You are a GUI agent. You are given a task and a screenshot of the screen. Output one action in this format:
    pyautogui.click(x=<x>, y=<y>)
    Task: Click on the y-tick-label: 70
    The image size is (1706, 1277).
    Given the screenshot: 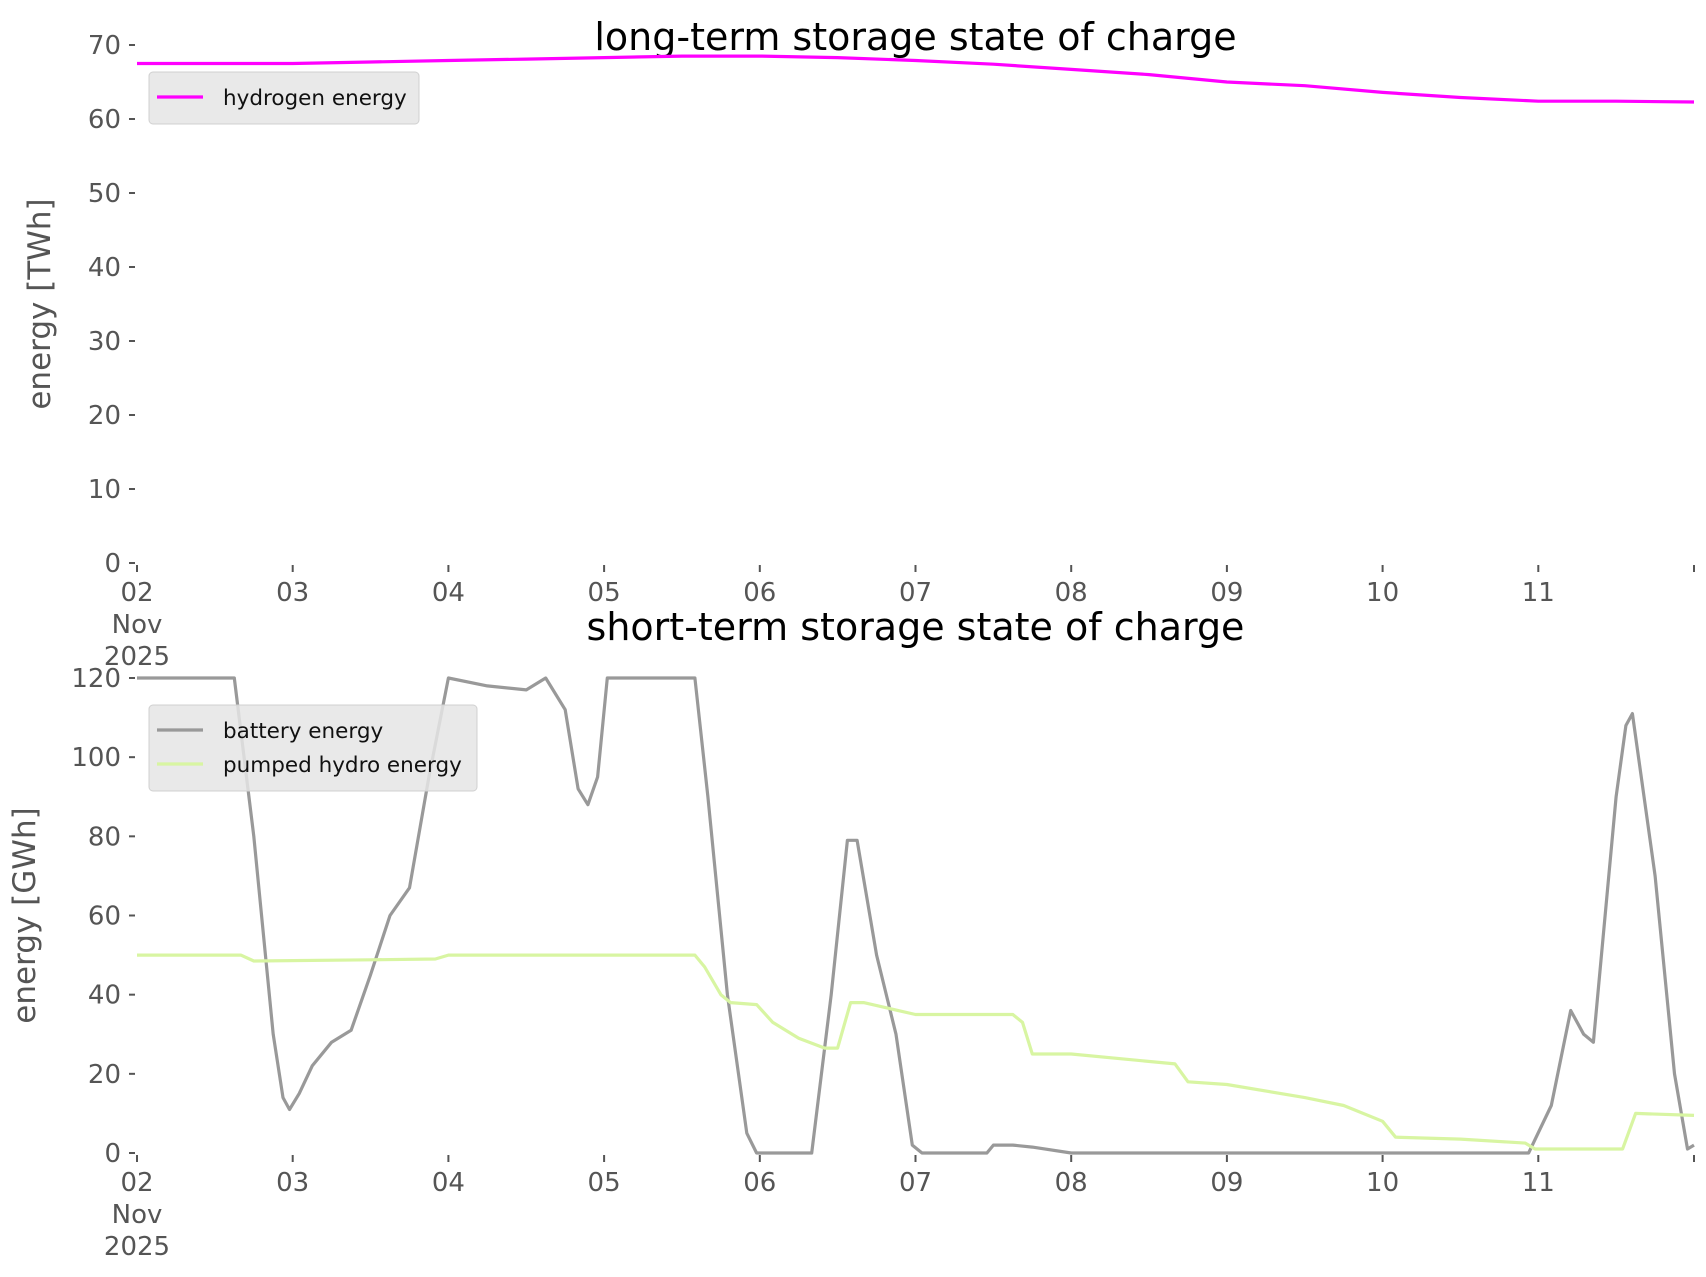 What is the action you would take?
    pyautogui.click(x=104, y=46)
    